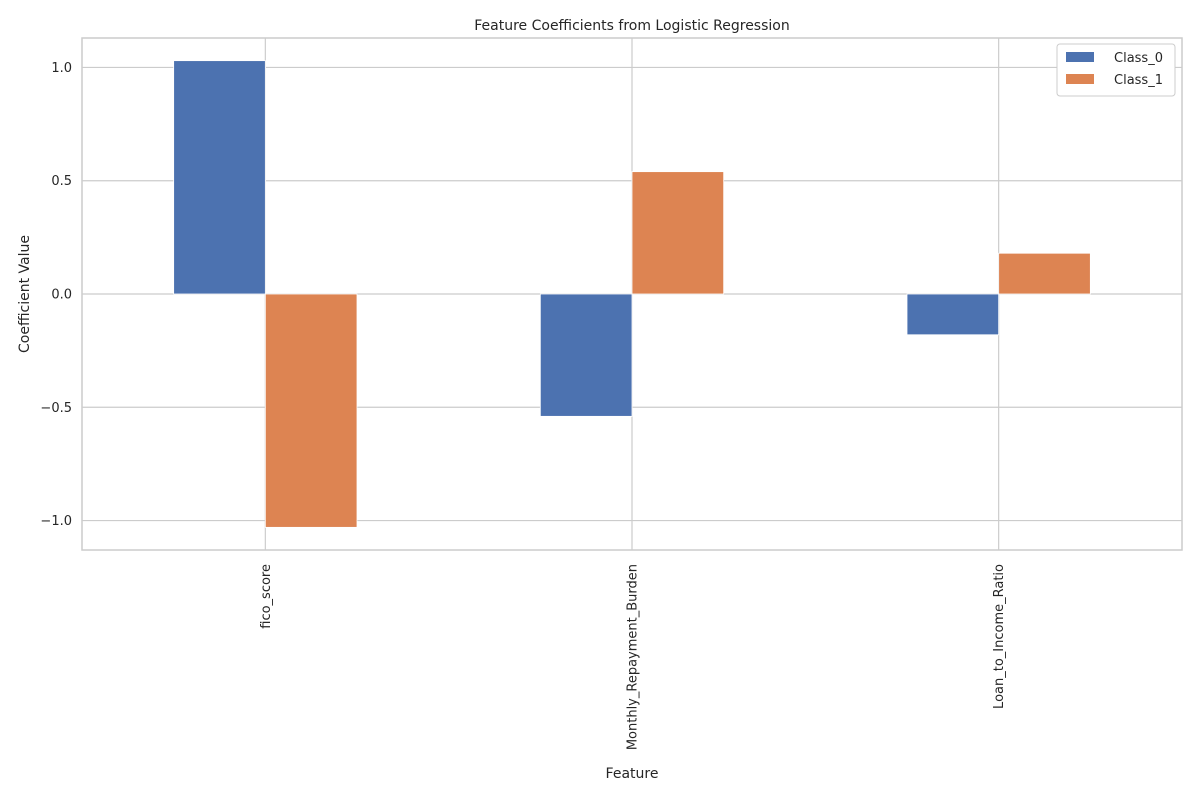 The width and height of the screenshot is (1200, 800). Describe the element at coordinates (999, 636) in the screenshot. I see `x-tick-label: Loan_to_Income_Ratio` at that location.